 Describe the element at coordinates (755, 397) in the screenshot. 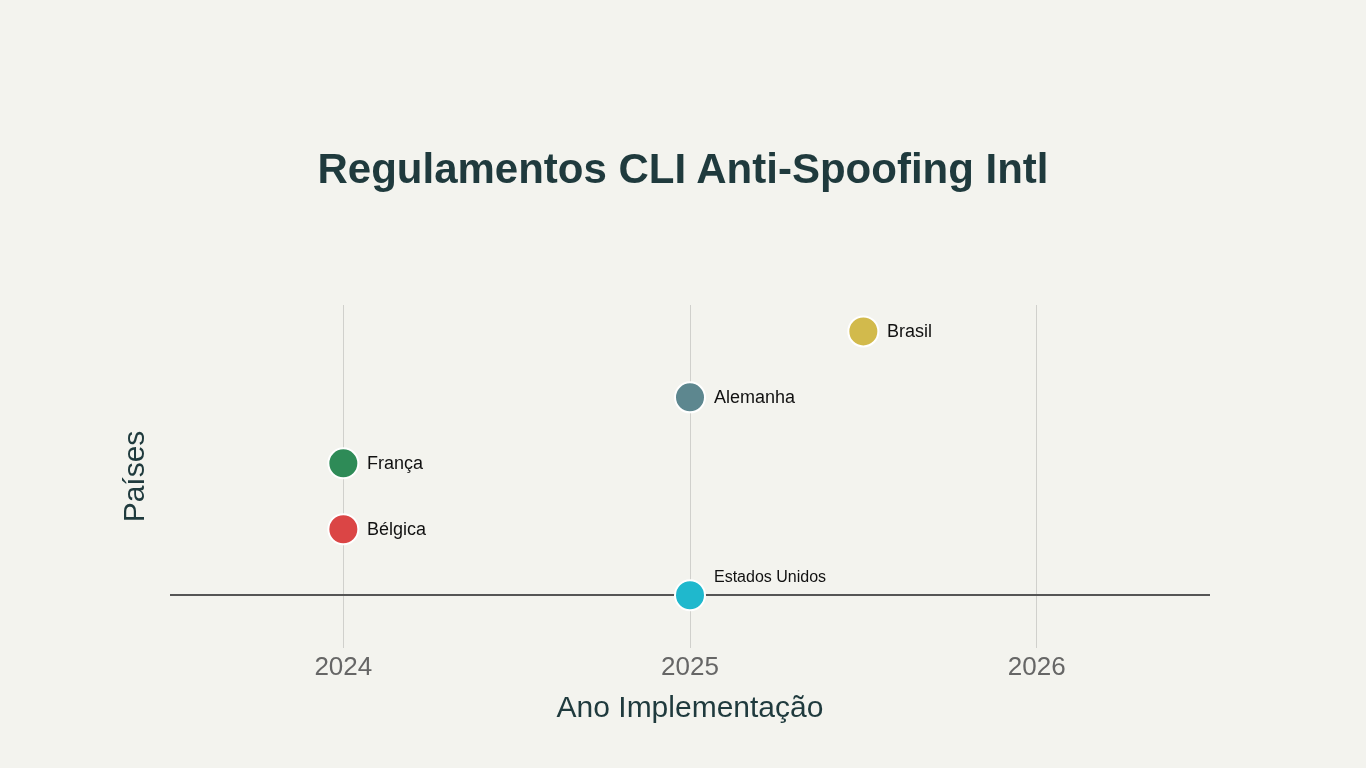

I see `annotation: Alemanha` at that location.